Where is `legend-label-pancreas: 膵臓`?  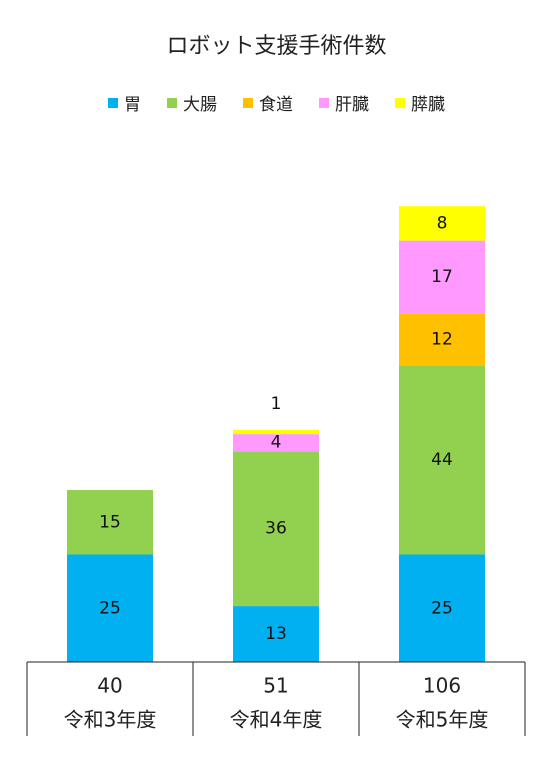
legend-label-pancreas: 膵臓 is located at coordinates (428, 105).